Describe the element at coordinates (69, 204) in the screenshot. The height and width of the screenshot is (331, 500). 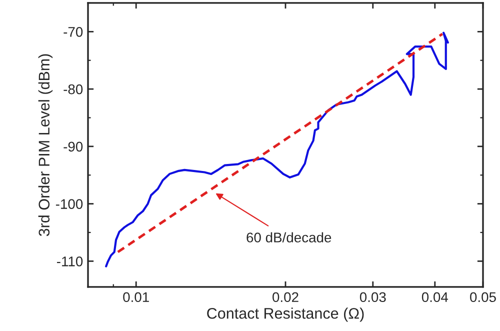
I see `y-tick-label: -100` at that location.